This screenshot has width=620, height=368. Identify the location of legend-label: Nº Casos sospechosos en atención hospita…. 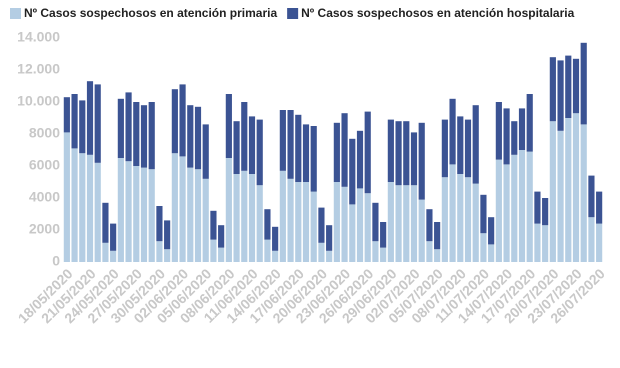
(437, 13).